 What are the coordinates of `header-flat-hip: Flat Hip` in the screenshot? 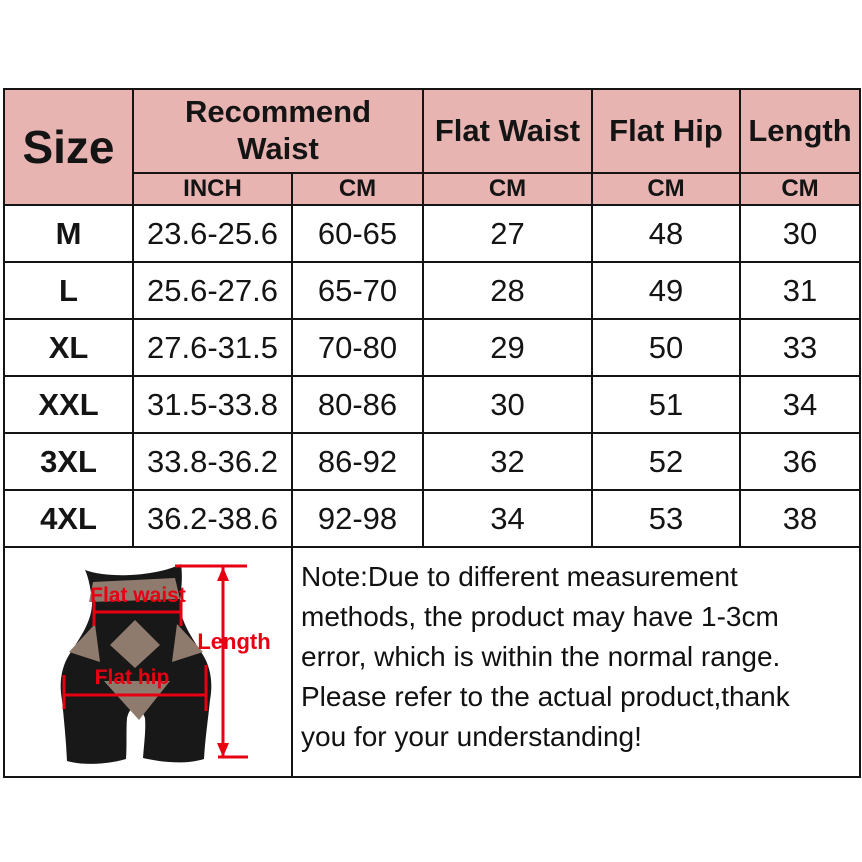 It's located at (667, 132).